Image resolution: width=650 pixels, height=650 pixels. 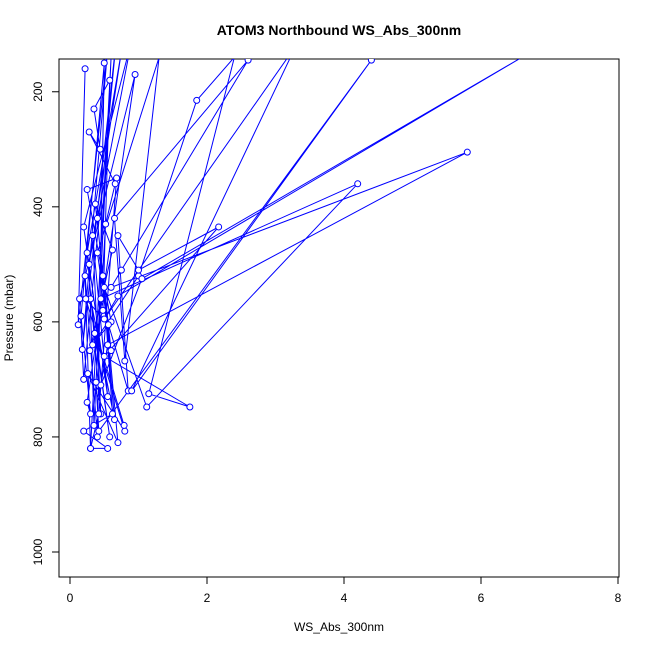 I want to click on x-axis-label: WS_Abs_300nm, so click(x=339, y=627).